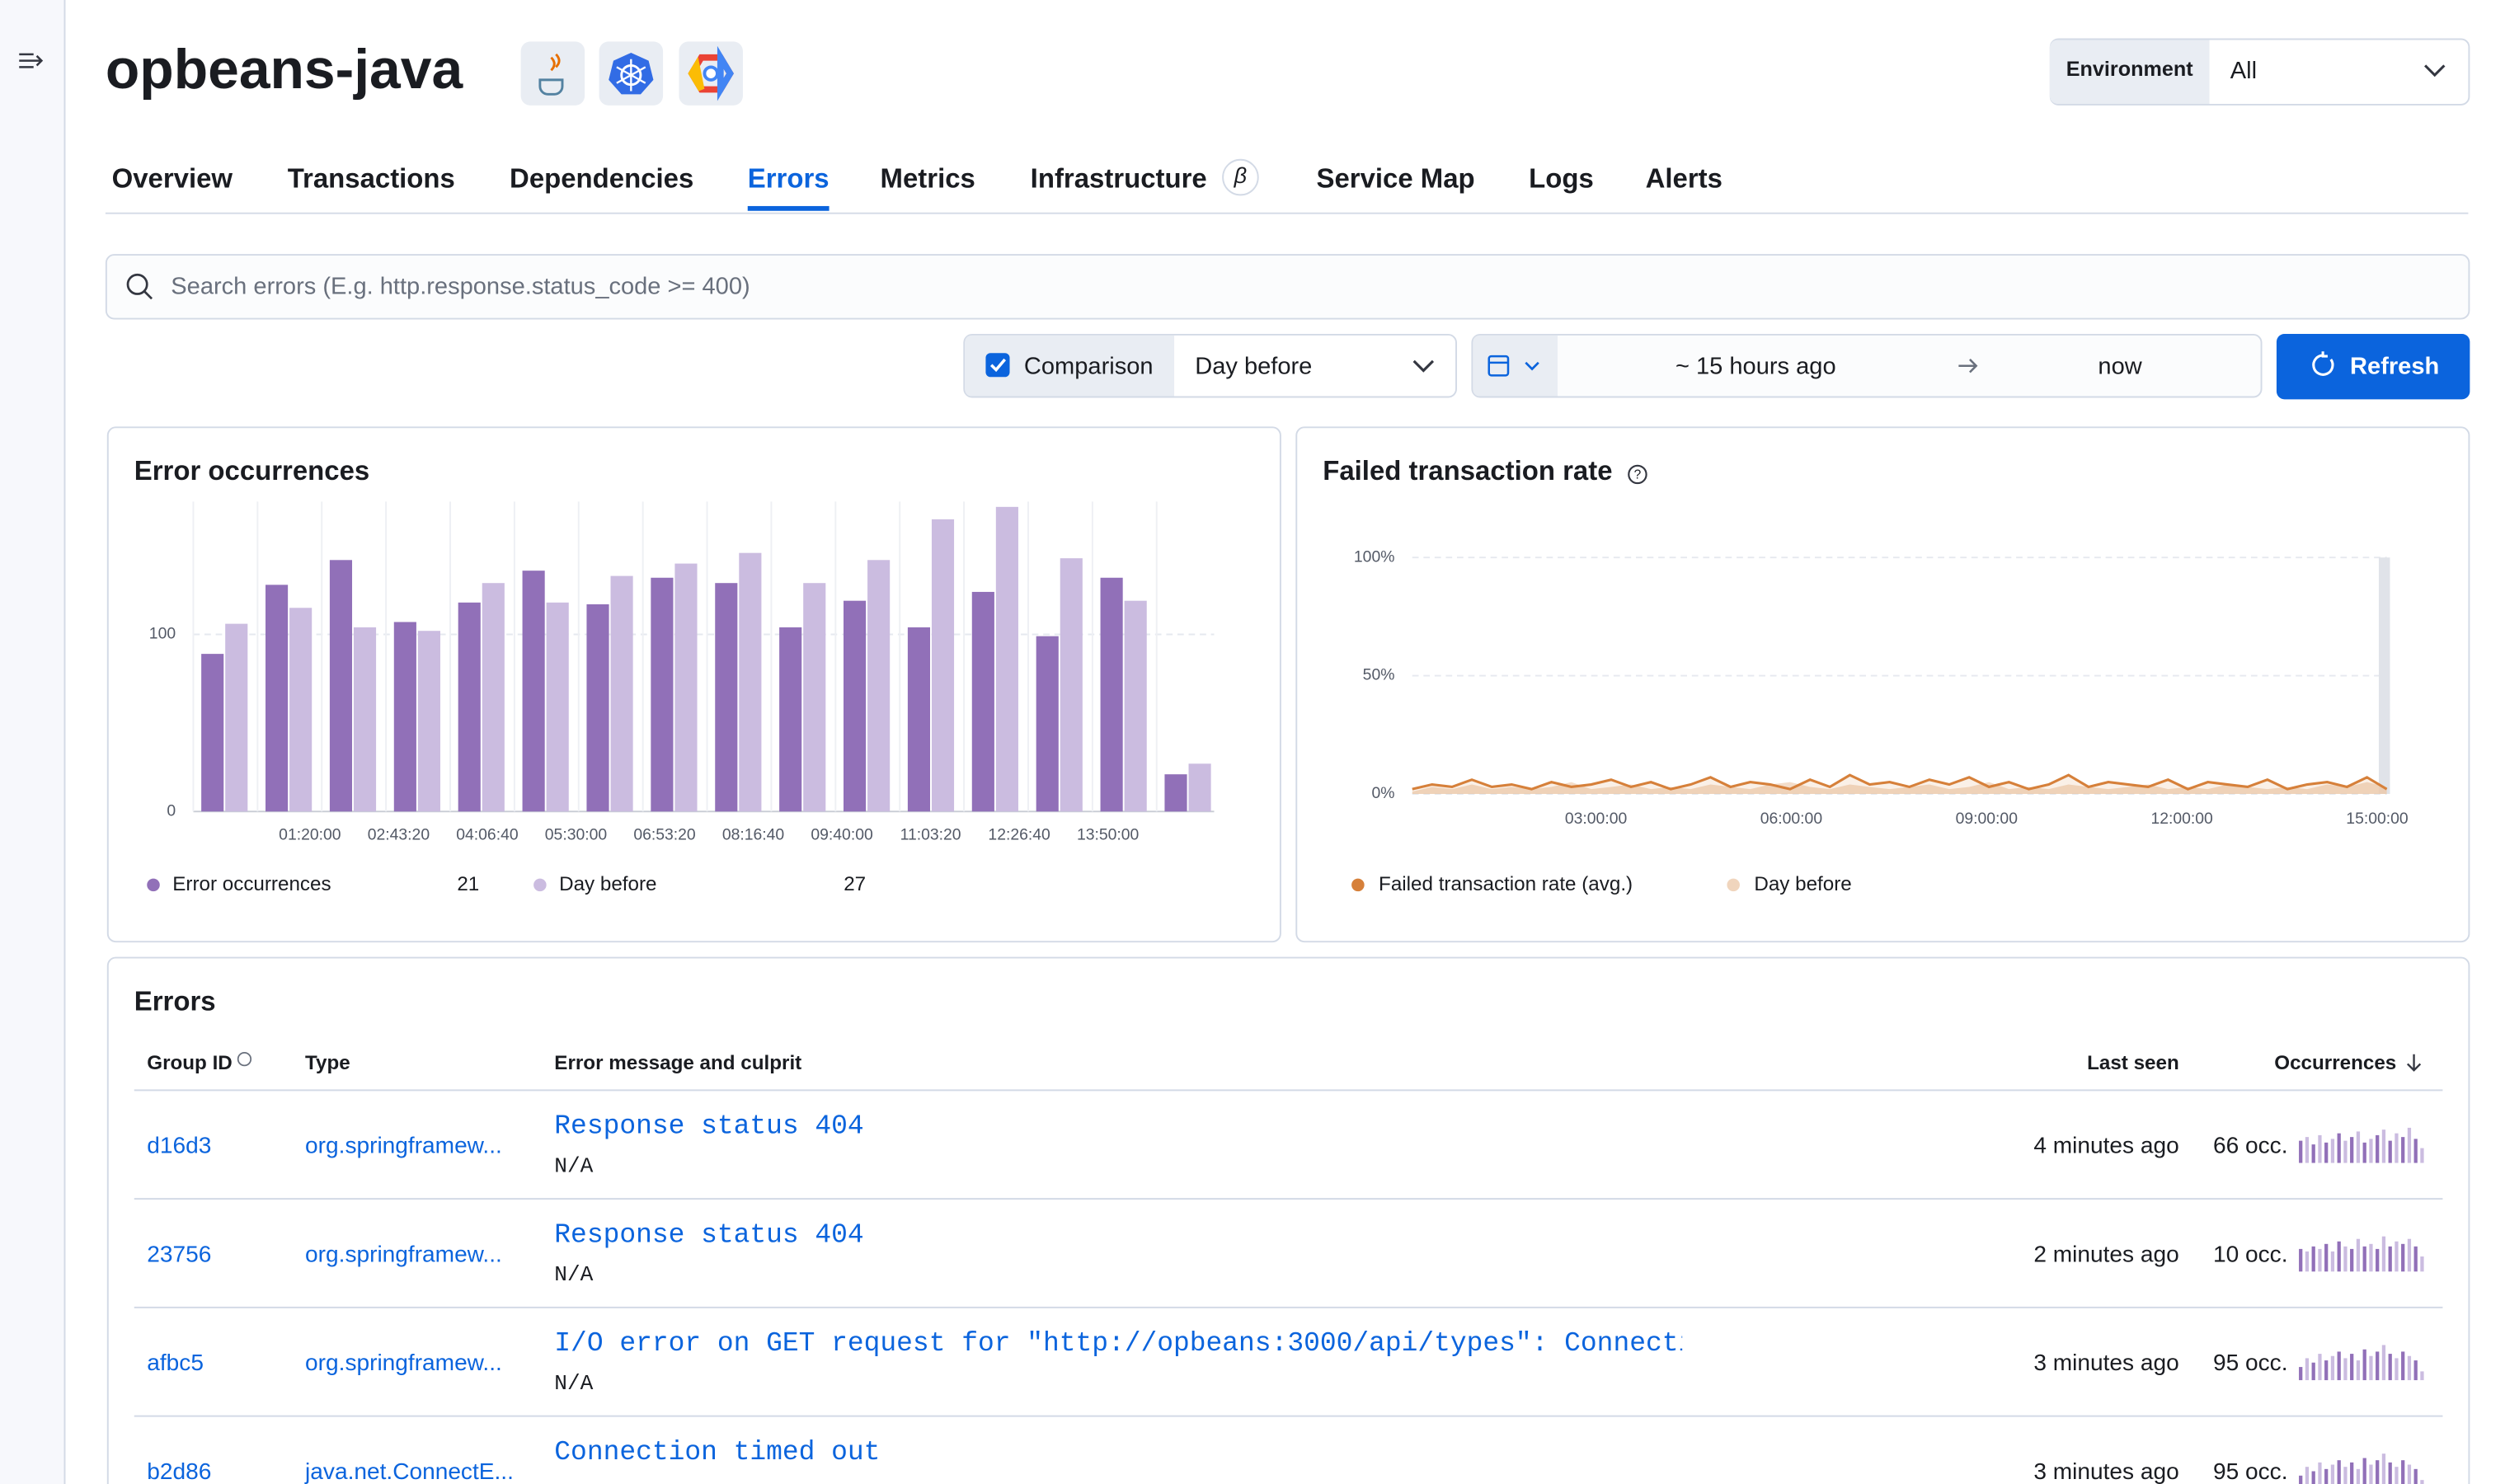 The image size is (2505, 1484). Describe the element at coordinates (855, 884) in the screenshot. I see `legend-value: 27` at that location.